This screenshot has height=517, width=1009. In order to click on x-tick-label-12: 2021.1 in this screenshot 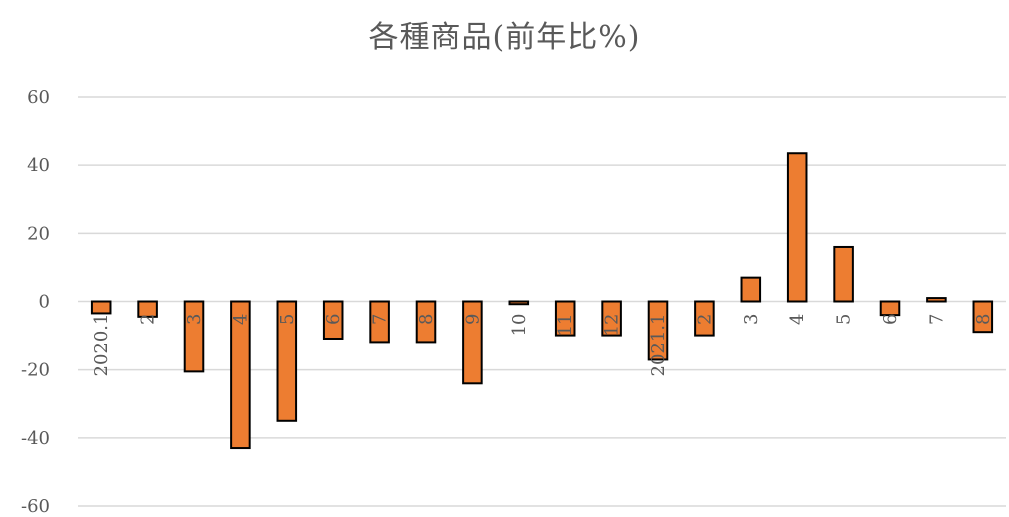, I will do `click(658, 345)`.